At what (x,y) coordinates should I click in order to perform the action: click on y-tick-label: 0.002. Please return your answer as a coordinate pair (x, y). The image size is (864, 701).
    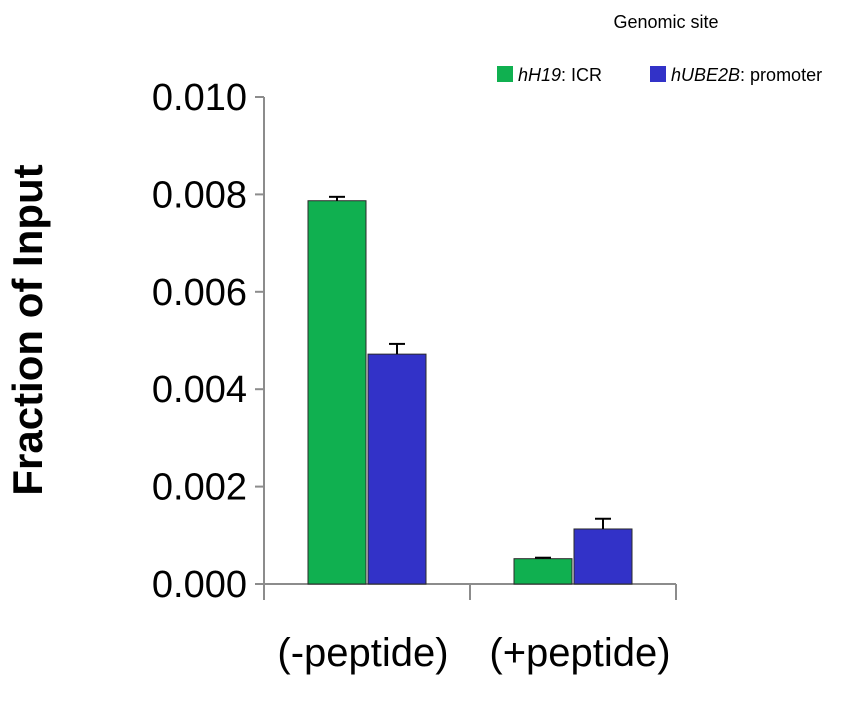
    Looking at the image, I should click on (199, 488).